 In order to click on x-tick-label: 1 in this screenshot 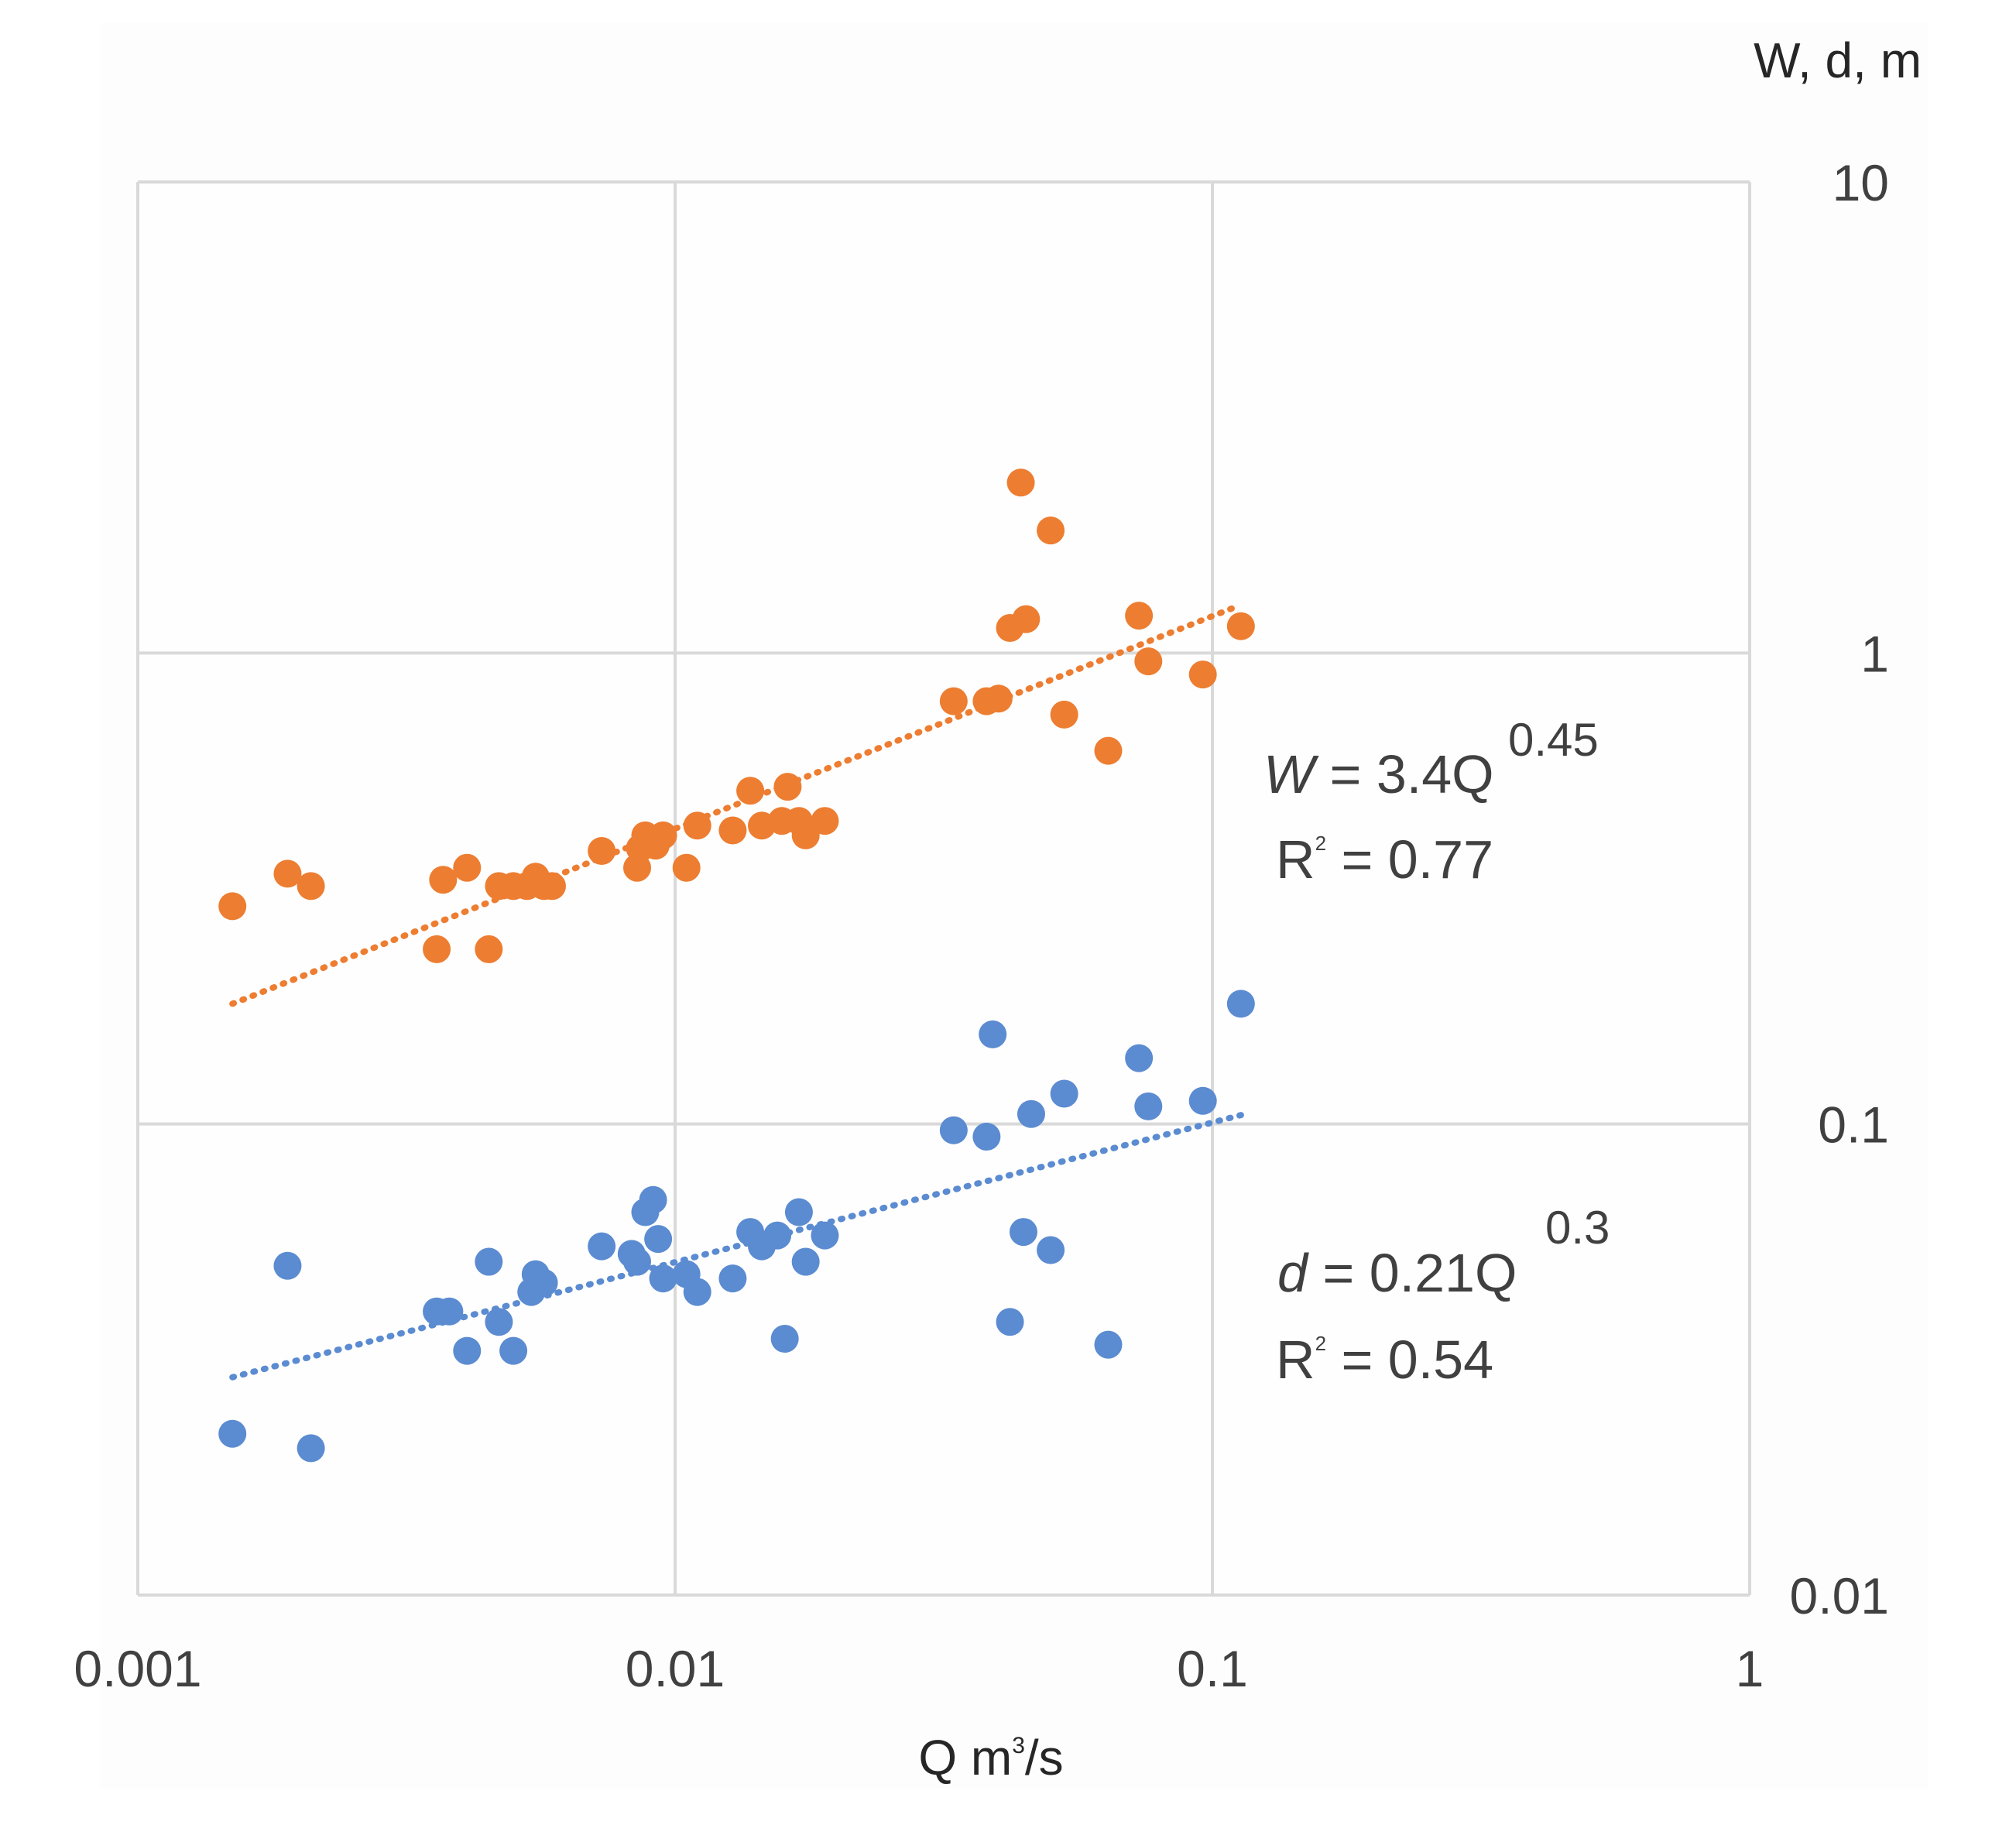, I will do `click(1750, 1669)`.